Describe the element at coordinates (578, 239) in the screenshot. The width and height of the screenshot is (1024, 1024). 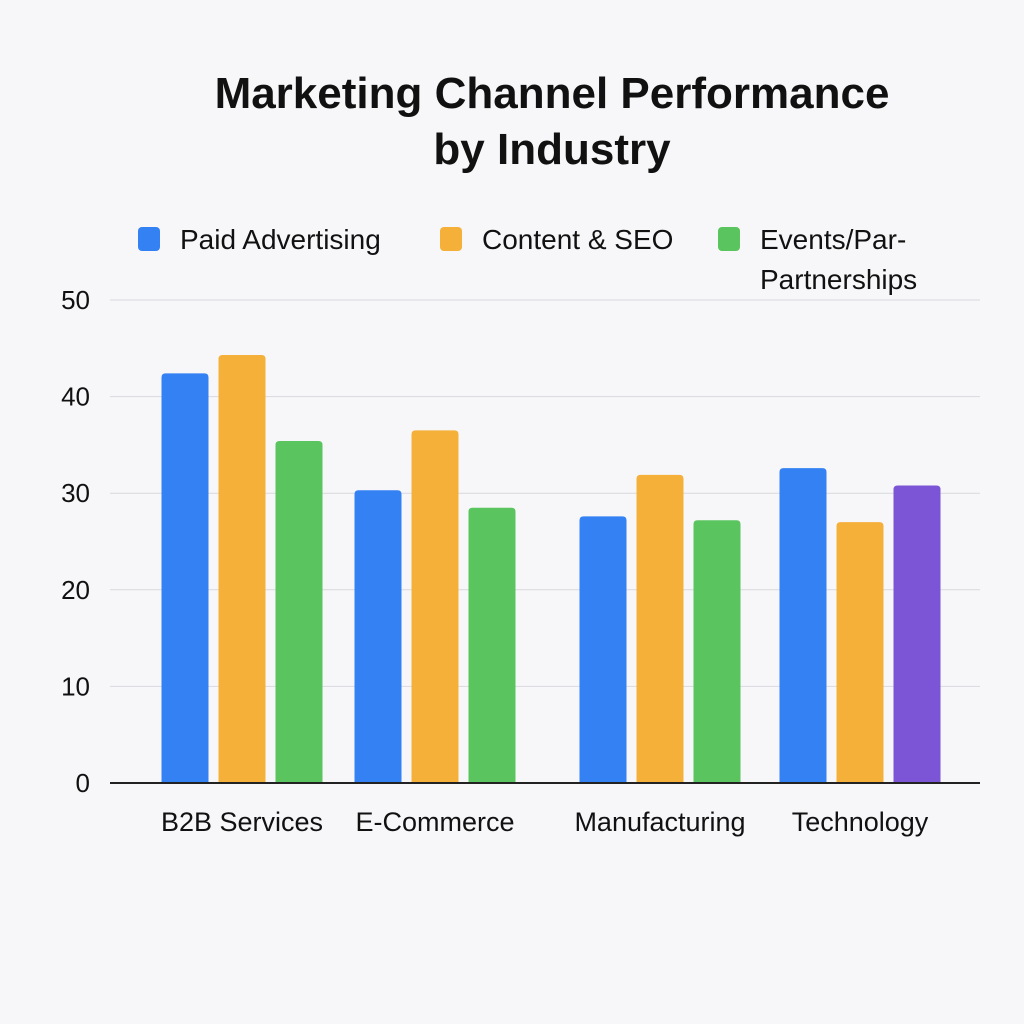
I see `legend-label: Content & SEO` at that location.